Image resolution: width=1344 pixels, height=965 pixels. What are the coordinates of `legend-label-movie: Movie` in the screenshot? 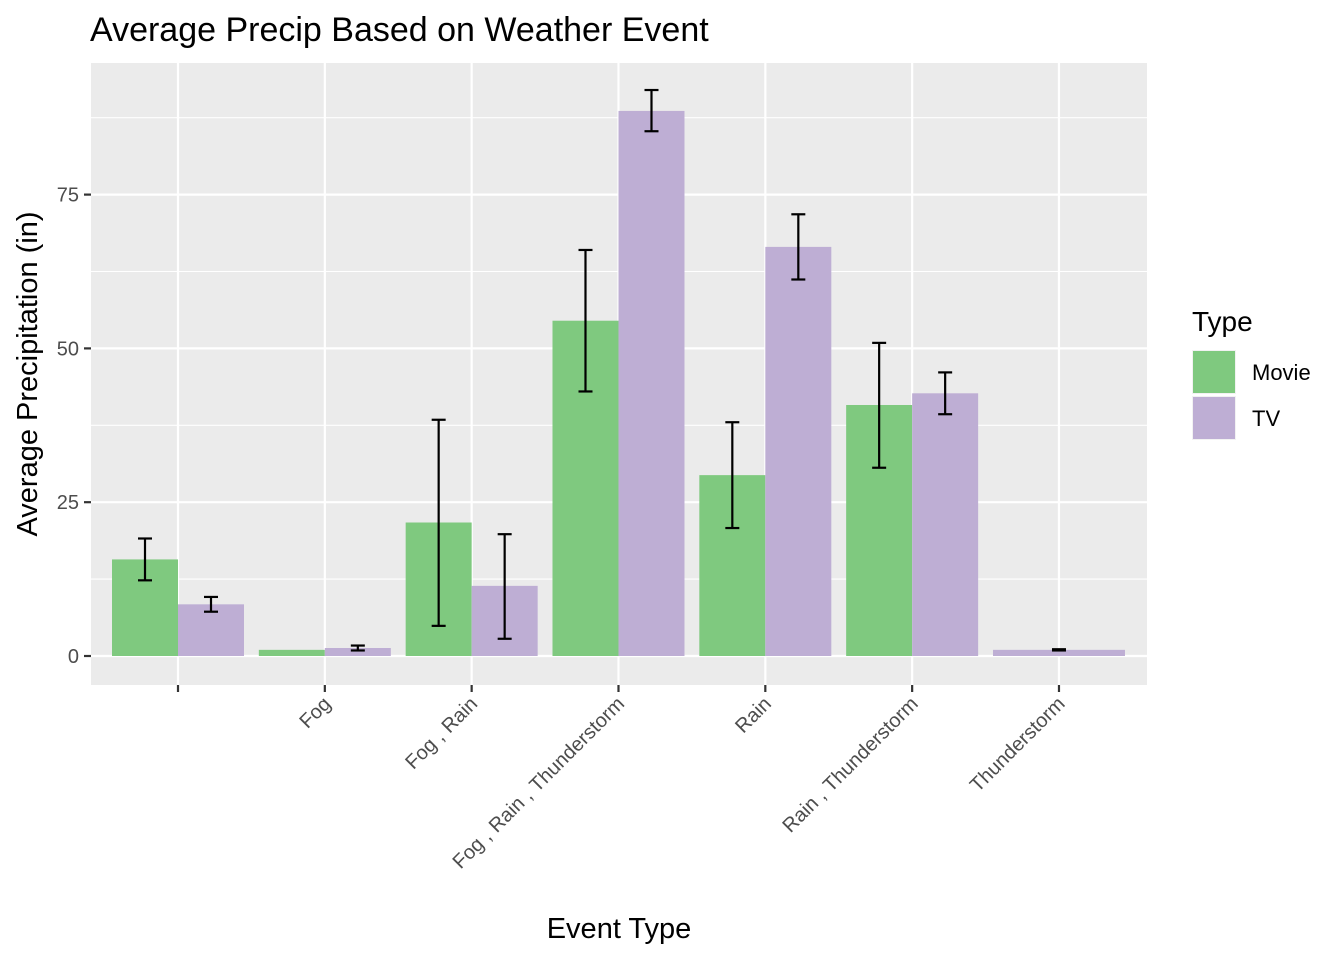 It's located at (1281, 372).